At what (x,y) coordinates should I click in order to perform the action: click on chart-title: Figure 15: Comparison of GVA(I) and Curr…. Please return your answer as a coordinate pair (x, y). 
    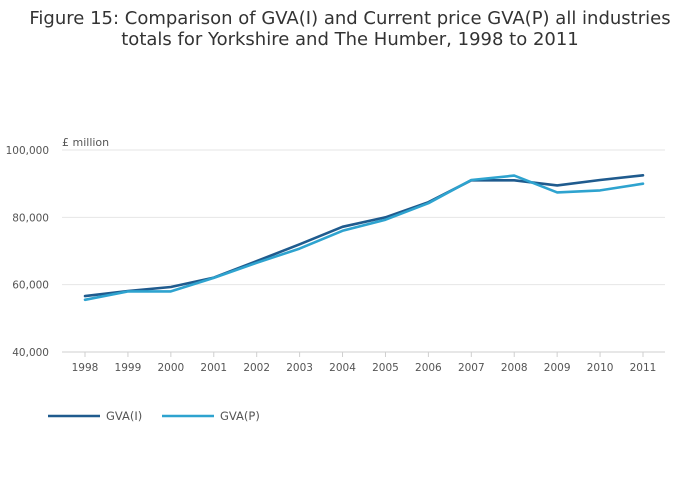
    Looking at the image, I should click on (350, 29).